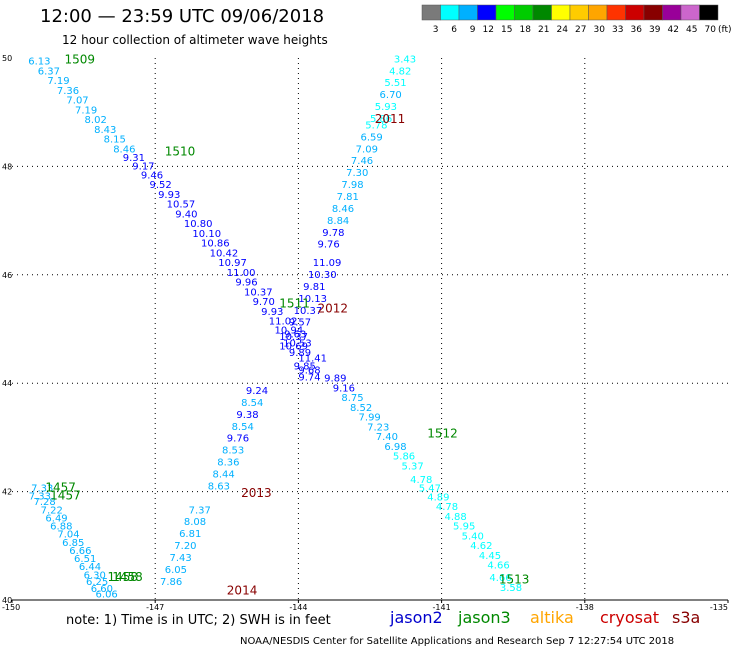  Describe the element at coordinates (115, 140) in the screenshot. I see `swh-value: 8.15` at that location.